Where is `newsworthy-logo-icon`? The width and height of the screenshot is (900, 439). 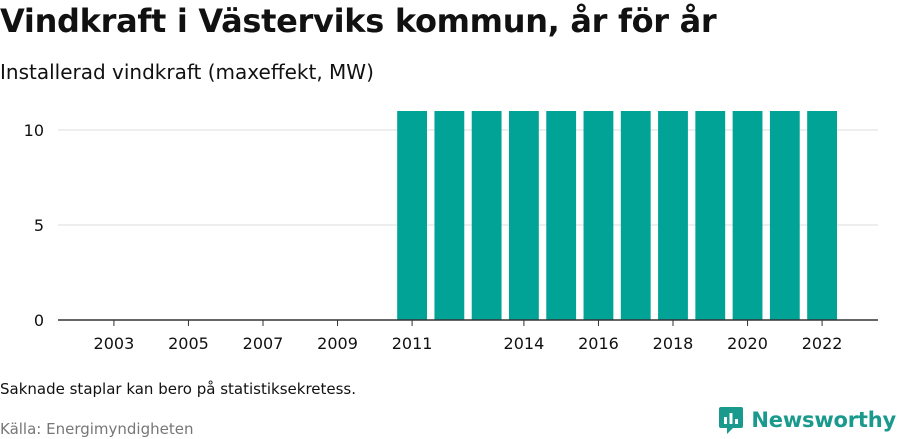
newsworthy-logo-icon is located at coordinates (731, 420).